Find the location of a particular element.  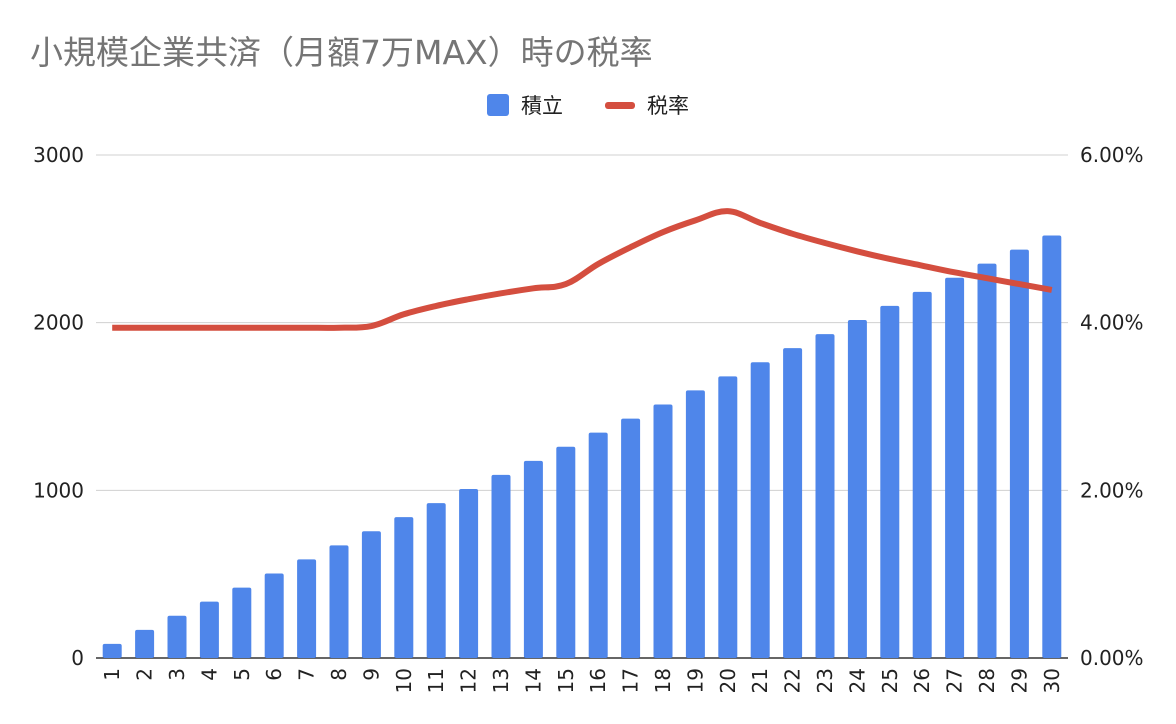

x-tick-label: 13 is located at coordinates (501, 680).